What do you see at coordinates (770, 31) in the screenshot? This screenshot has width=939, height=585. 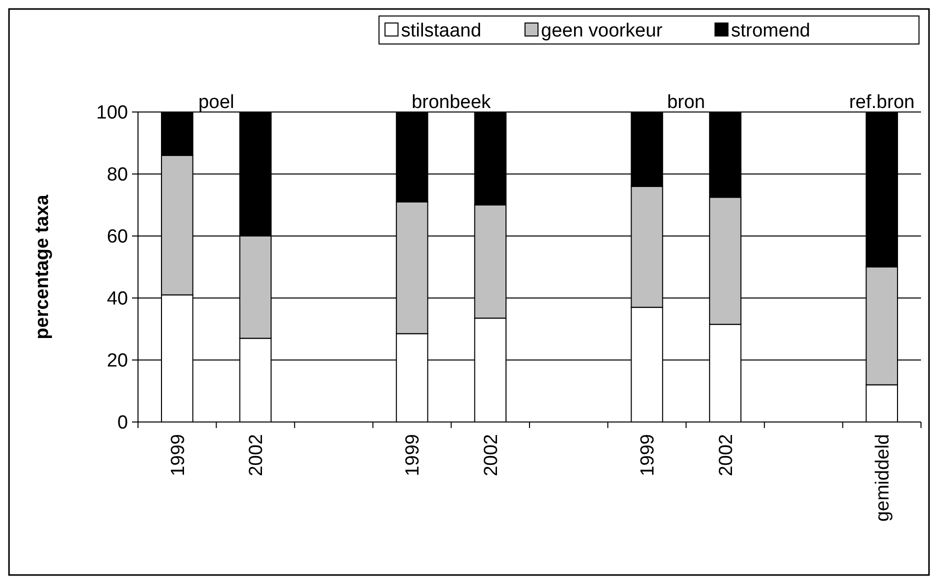 I see `legend-label: stromend` at bounding box center [770, 31].